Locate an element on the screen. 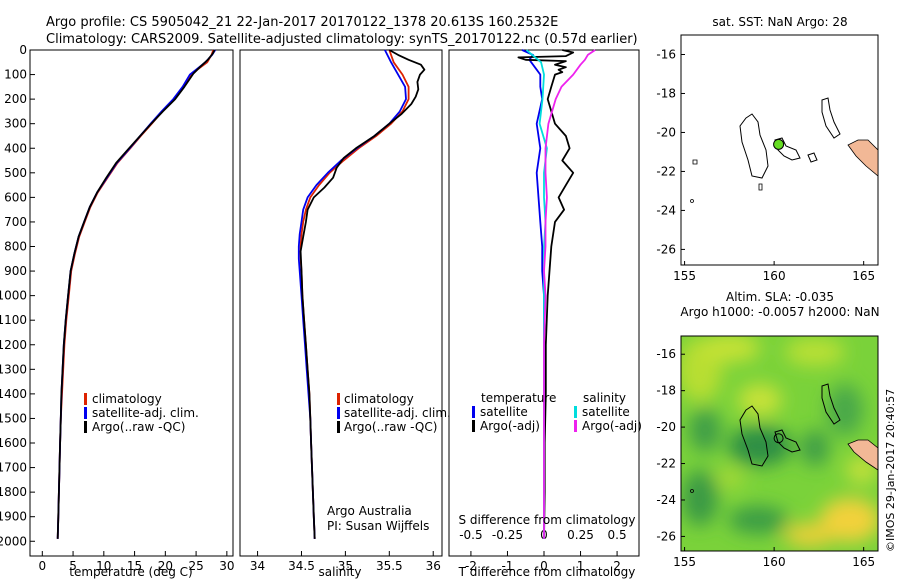  x-tick-label: 35.5 is located at coordinates (389, 566).